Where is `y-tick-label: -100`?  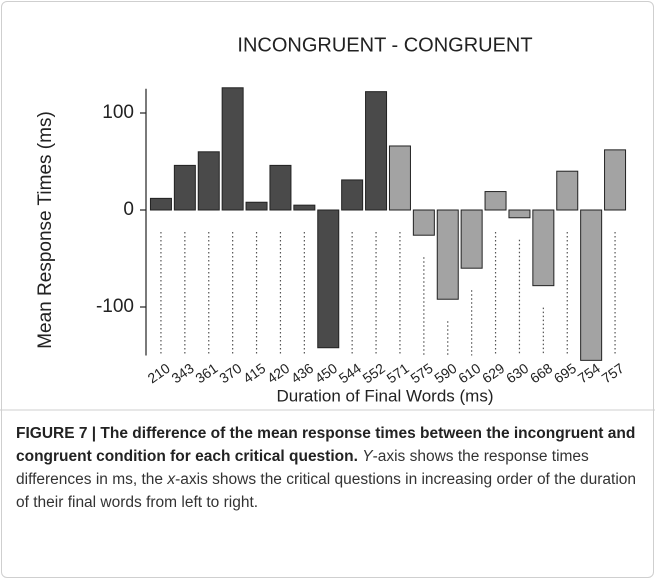 y-tick-label: -100 is located at coordinates (115, 306).